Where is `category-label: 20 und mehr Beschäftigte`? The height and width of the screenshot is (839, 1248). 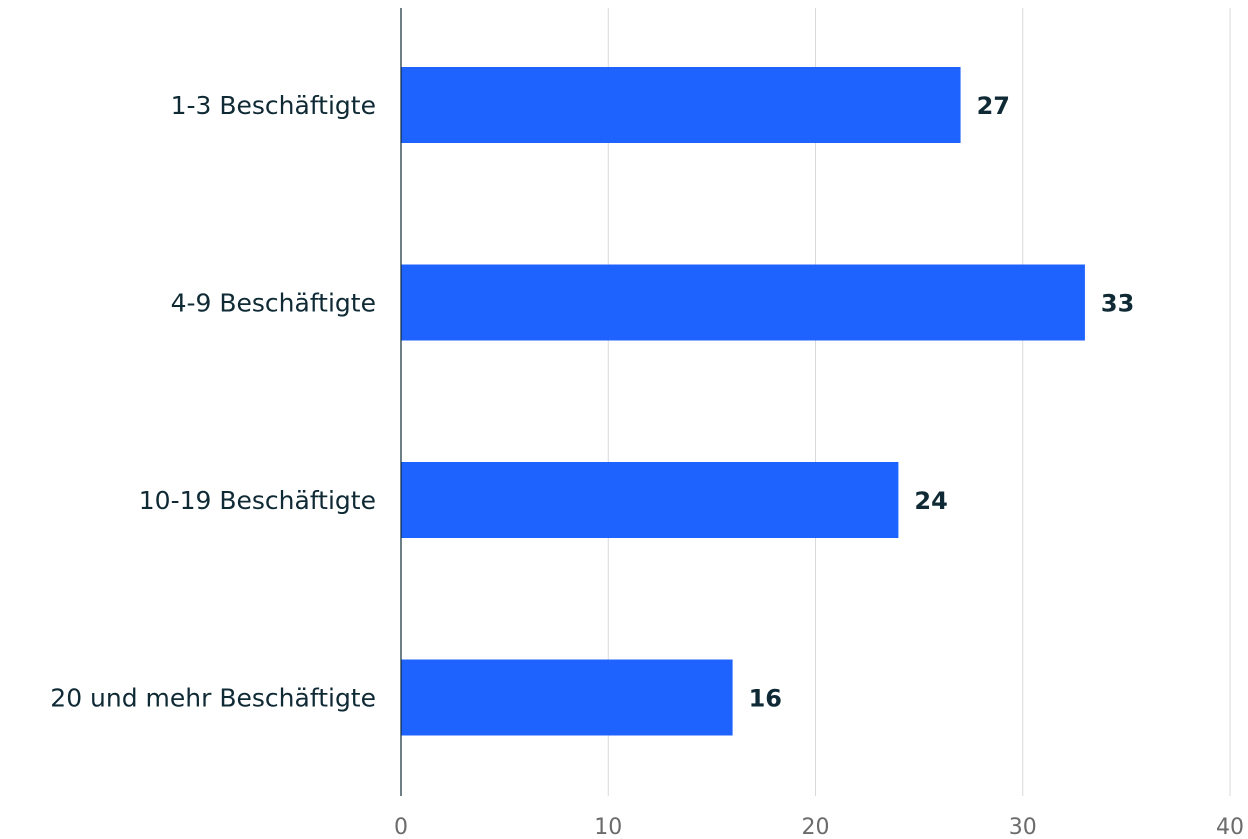 category-label: 20 und mehr Beschäftigte is located at coordinates (213, 698).